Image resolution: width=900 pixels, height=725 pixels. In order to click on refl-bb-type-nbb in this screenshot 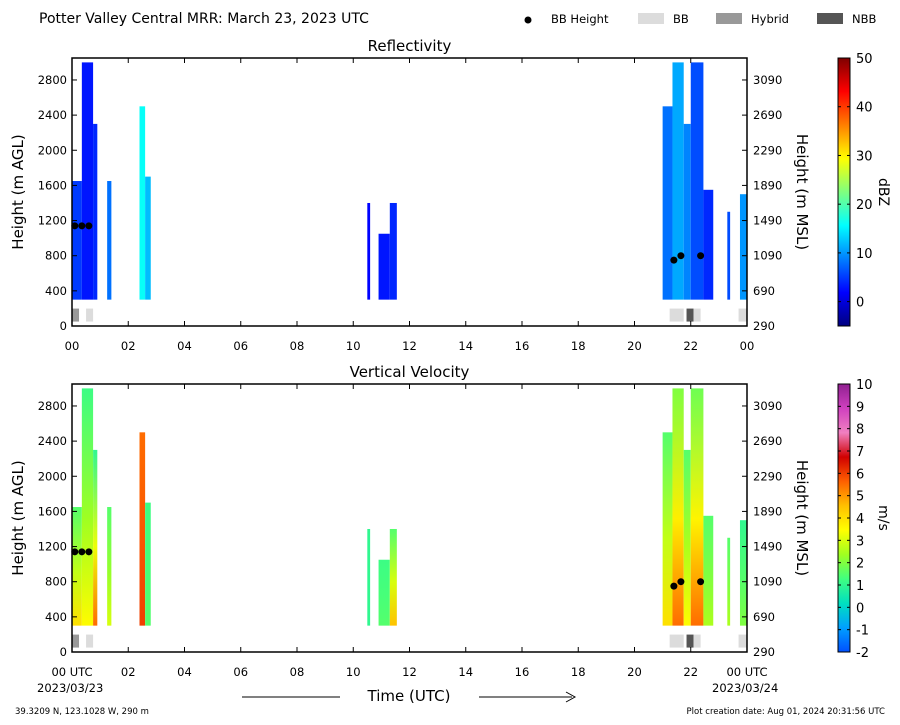, I will do `click(690, 315)`.